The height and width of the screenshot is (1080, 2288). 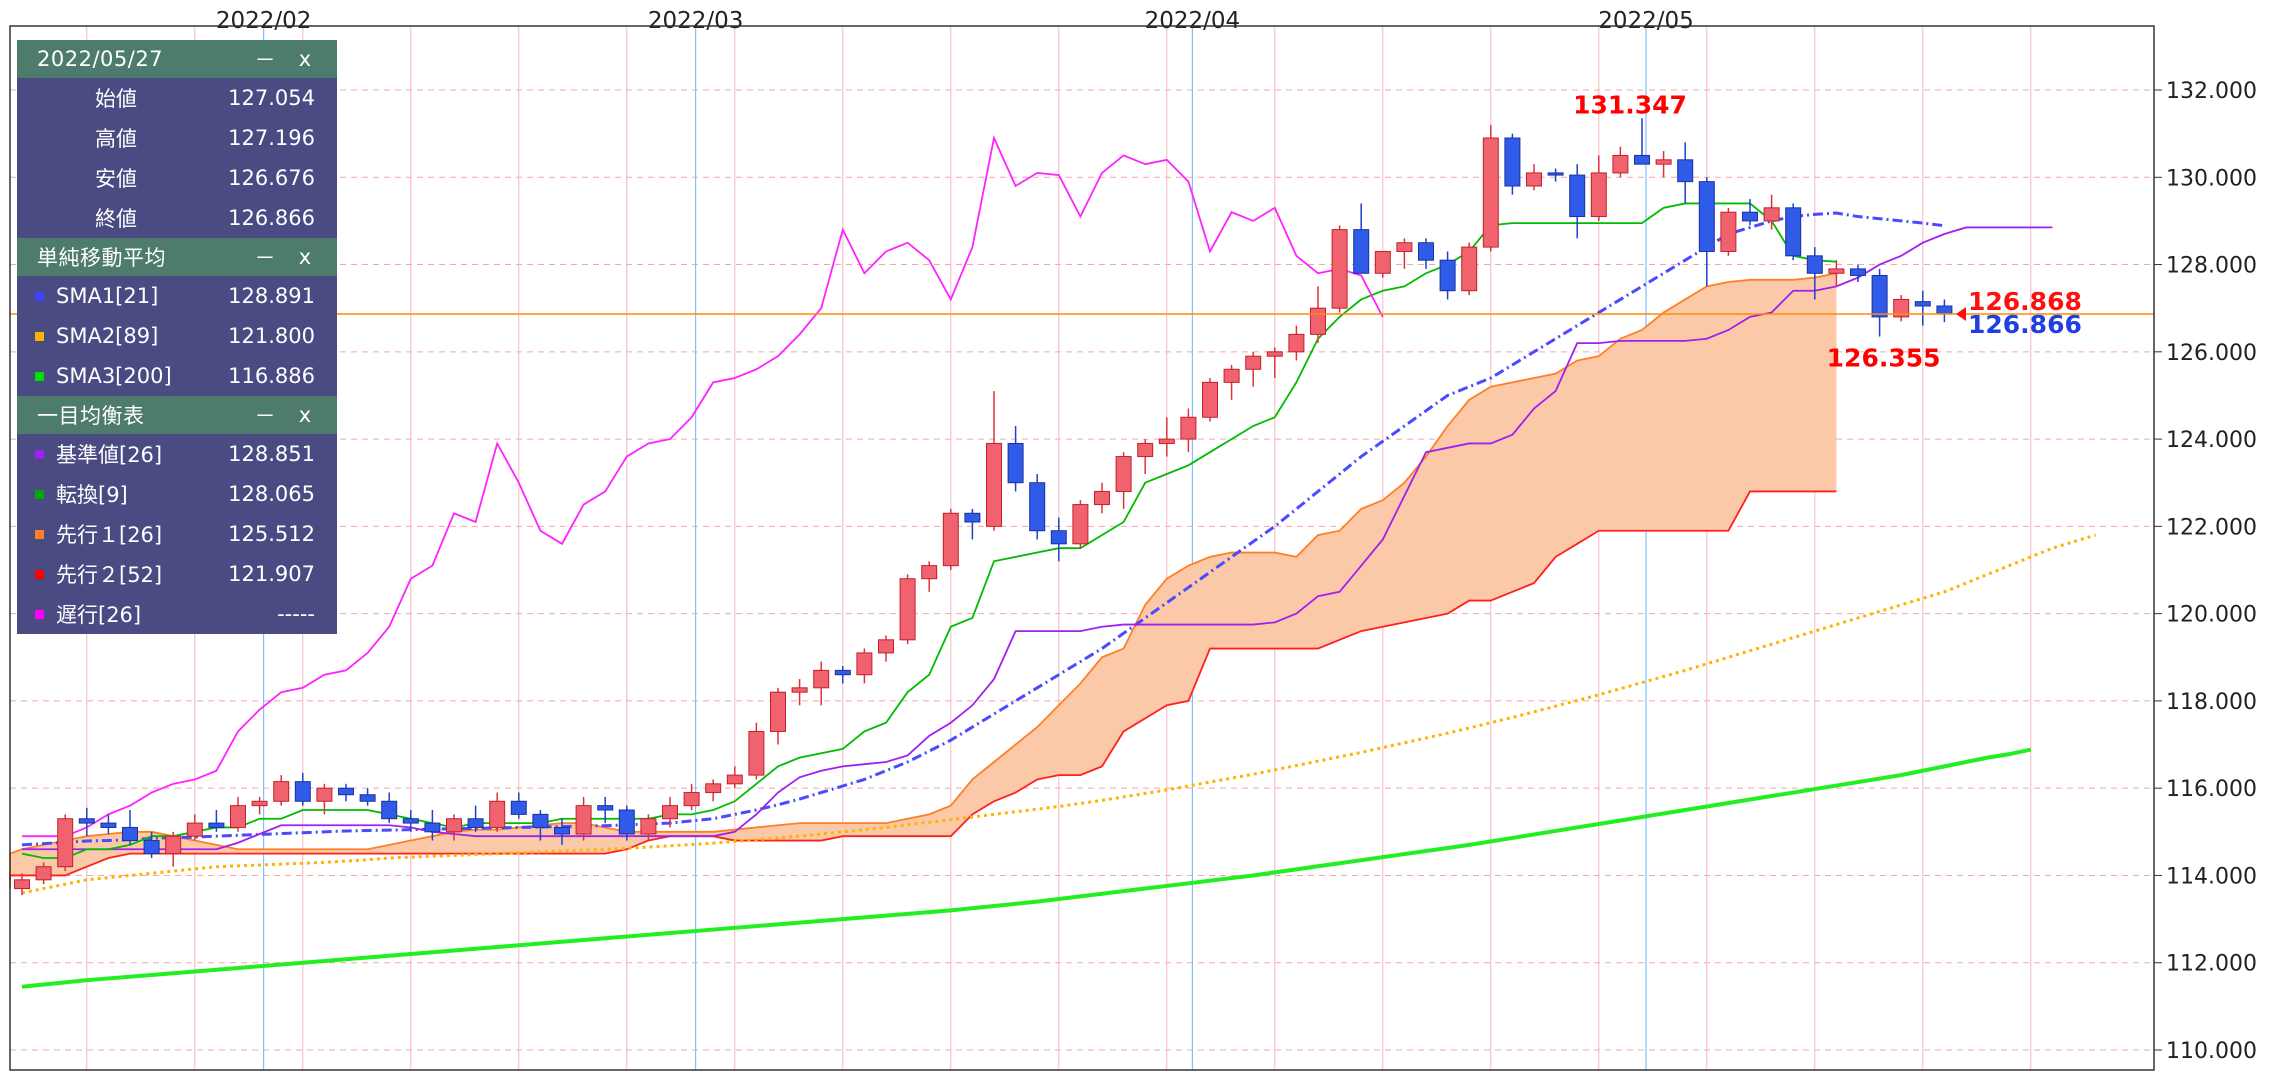 I want to click on series-label: 先行２[52], so click(x=109, y=575).